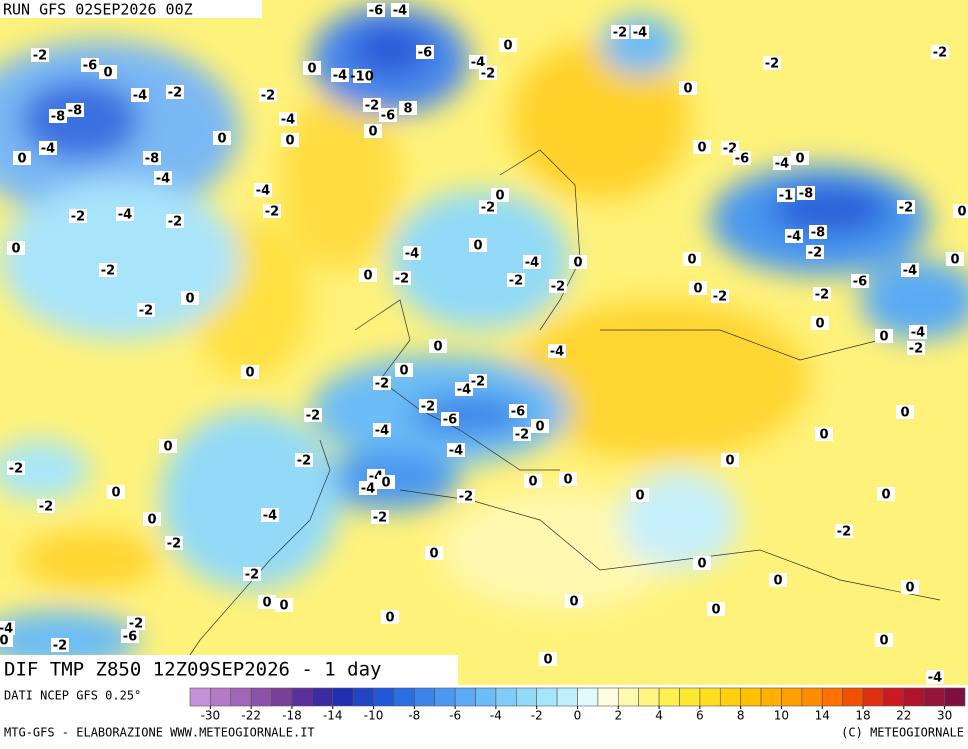 This screenshot has width=968, height=749. I want to click on colorbar-label: -18, so click(292, 716).